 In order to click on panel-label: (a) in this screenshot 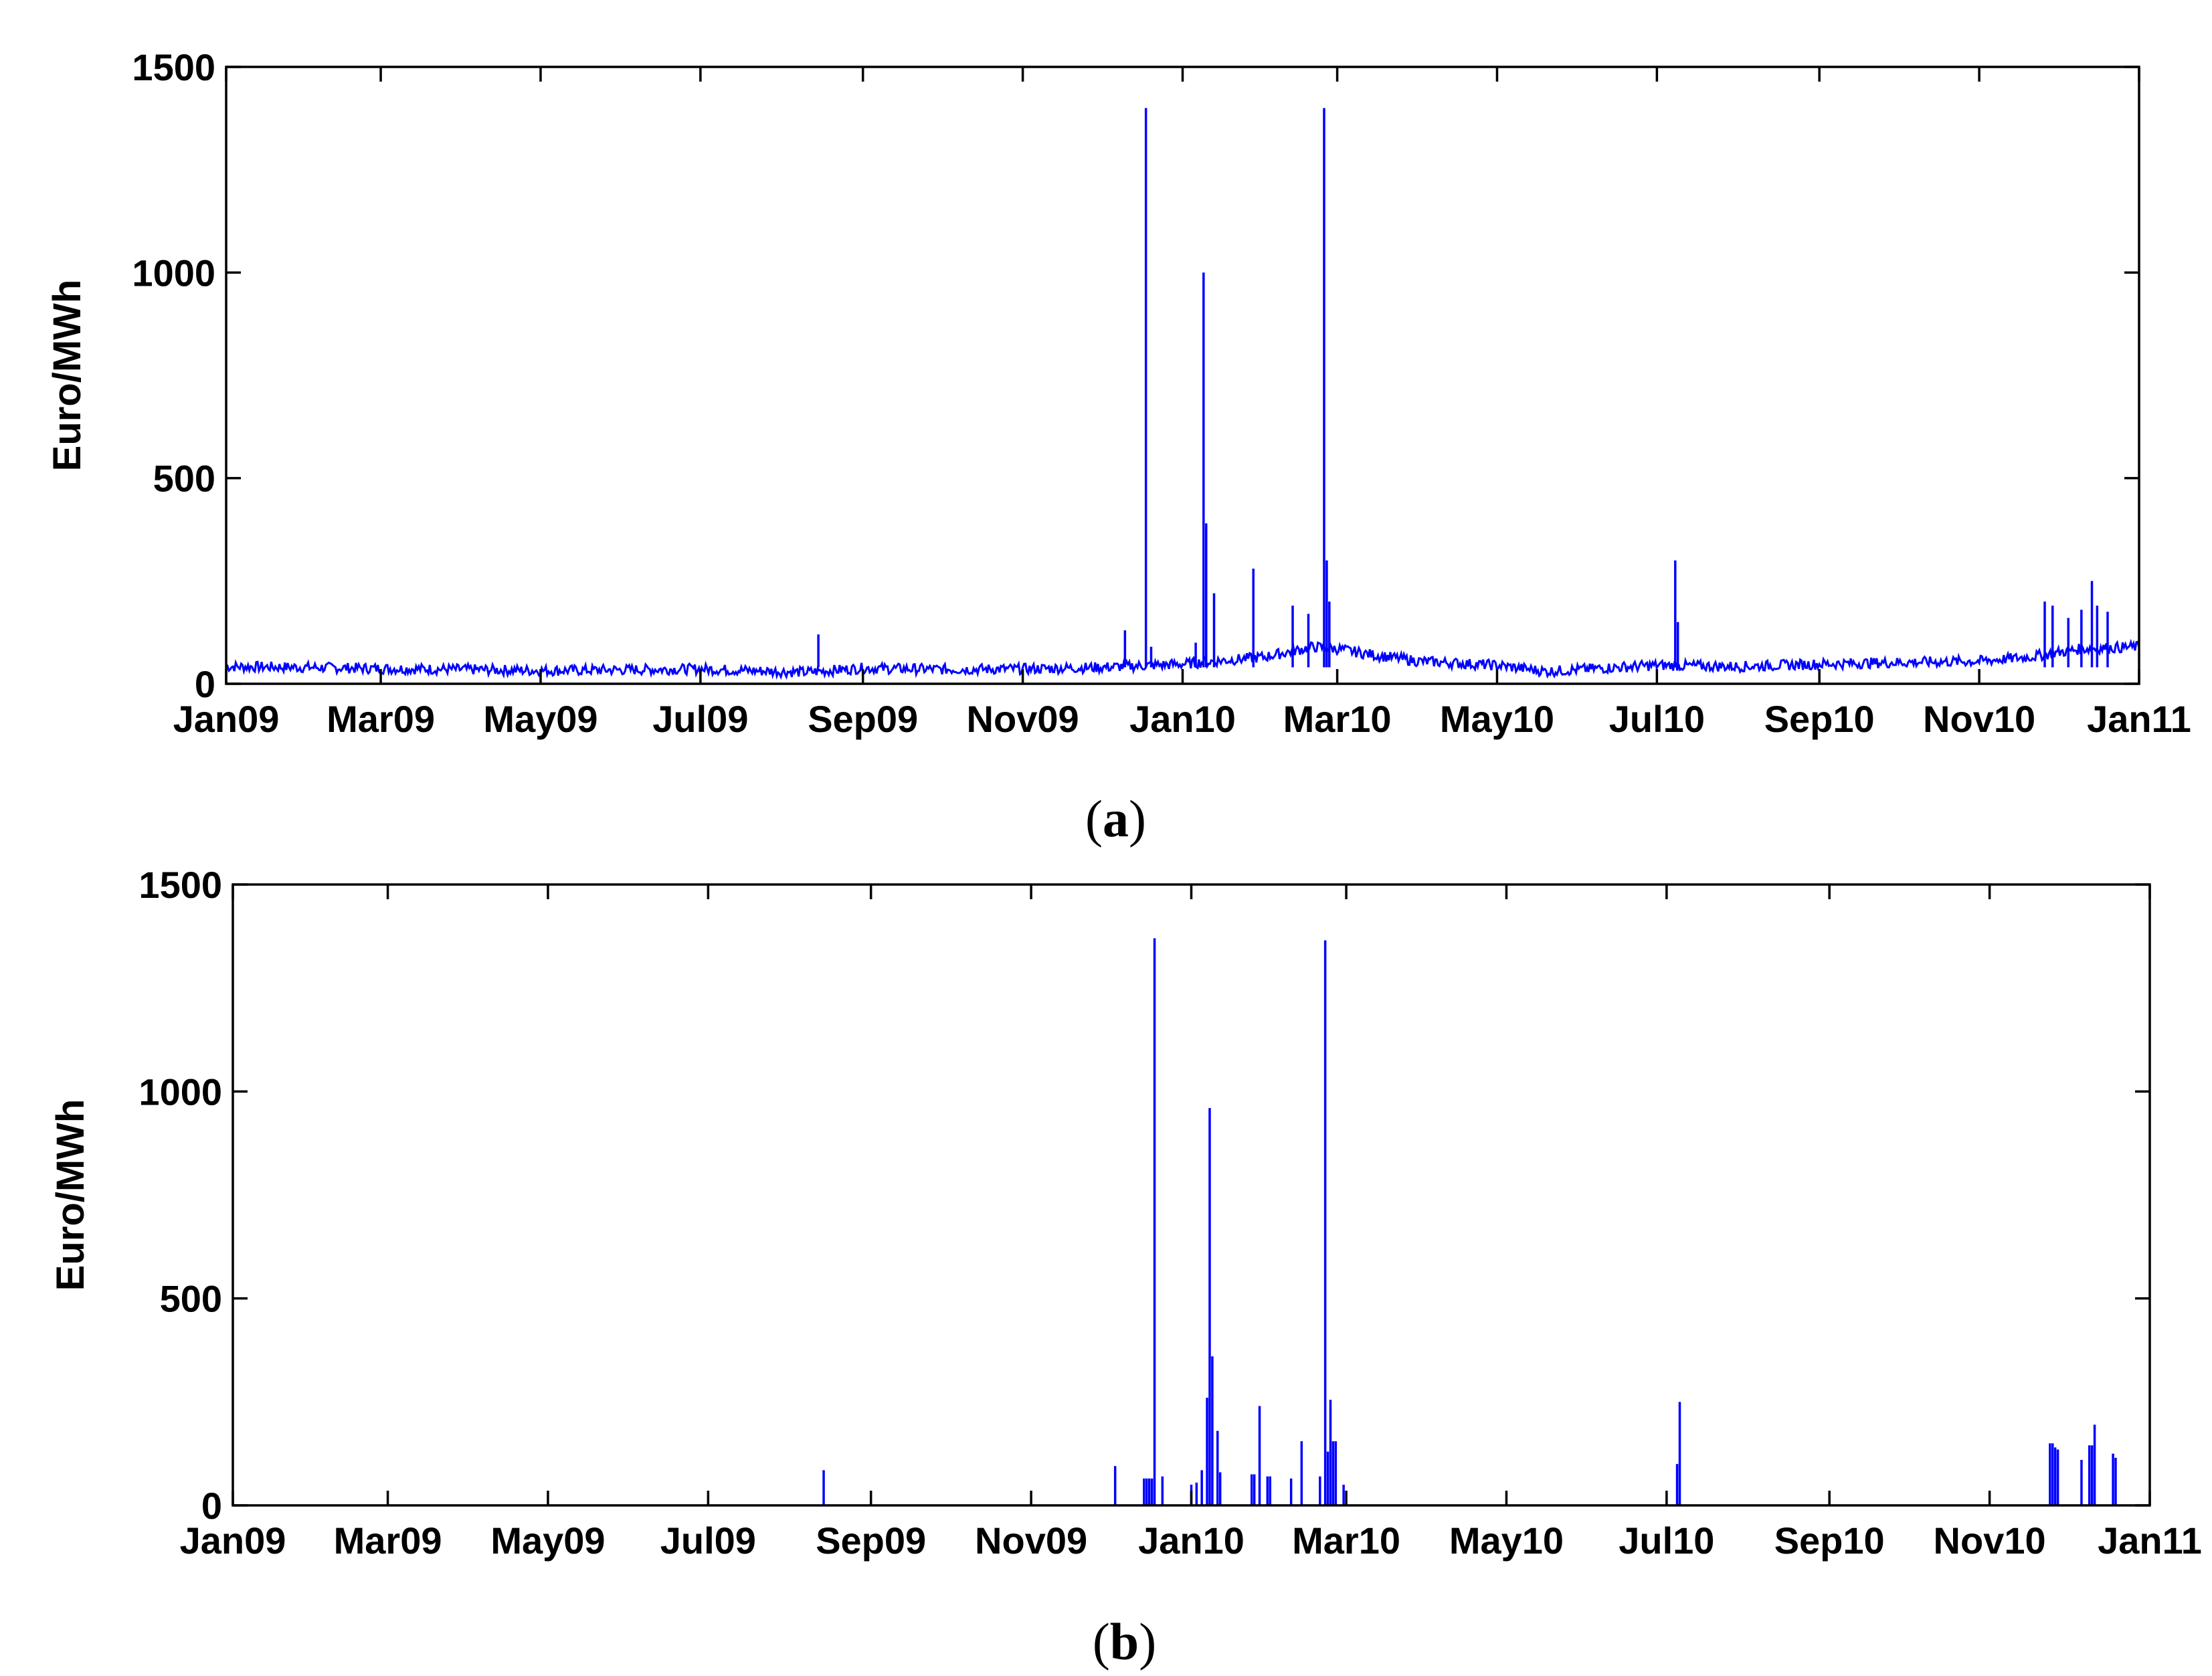, I will do `click(1115, 818)`.